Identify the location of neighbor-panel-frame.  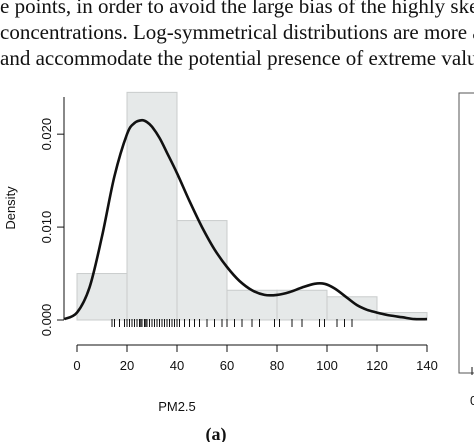
(466, 233).